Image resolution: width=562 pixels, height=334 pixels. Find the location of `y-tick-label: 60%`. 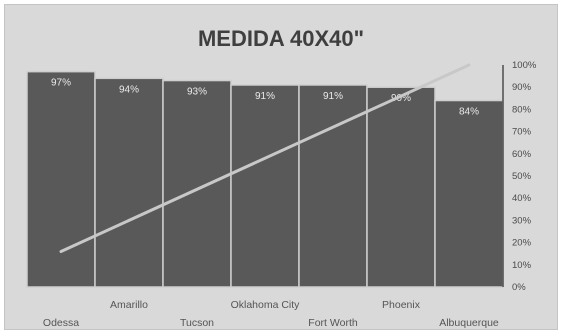

y-tick-label: 60% is located at coordinates (522, 154).